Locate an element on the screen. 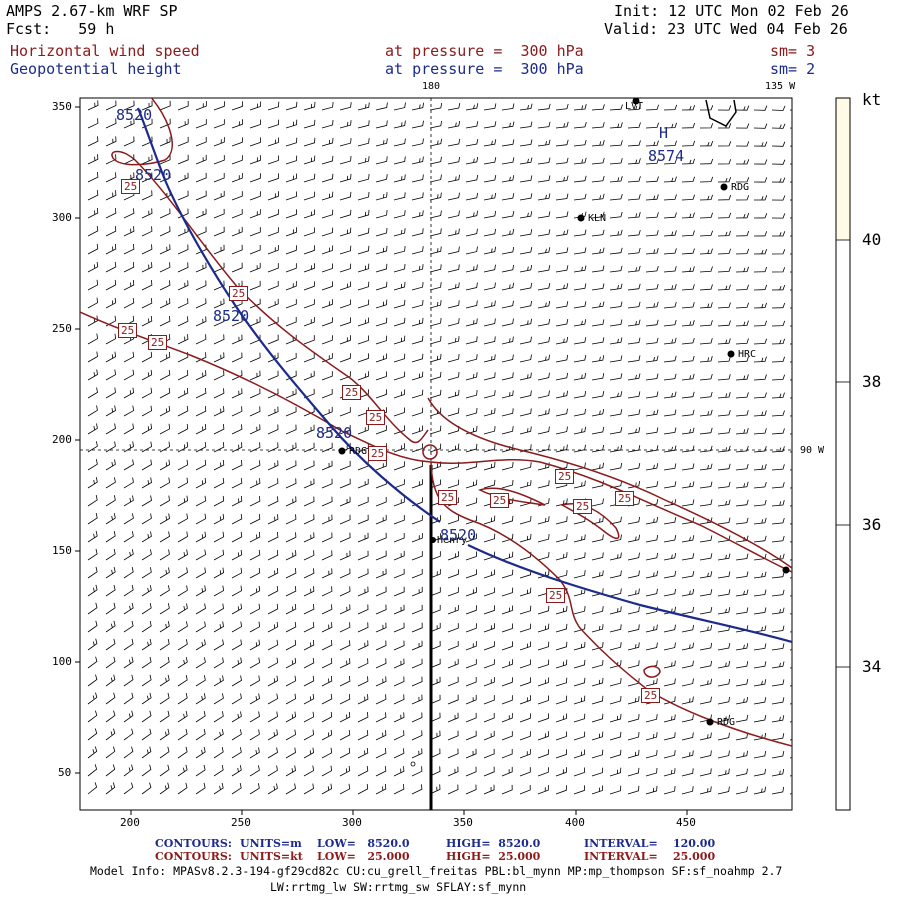 The height and width of the screenshot is (900, 900). coastline is located at coordinates (721, 113).